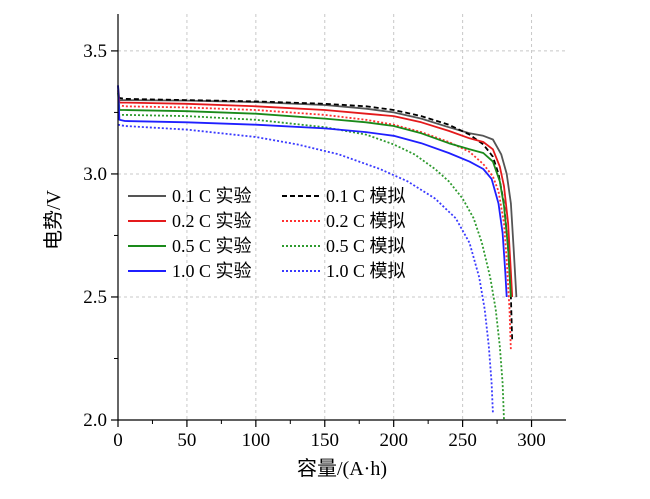  I want to click on legend-label: 1.0 C 实验, so click(212, 271).